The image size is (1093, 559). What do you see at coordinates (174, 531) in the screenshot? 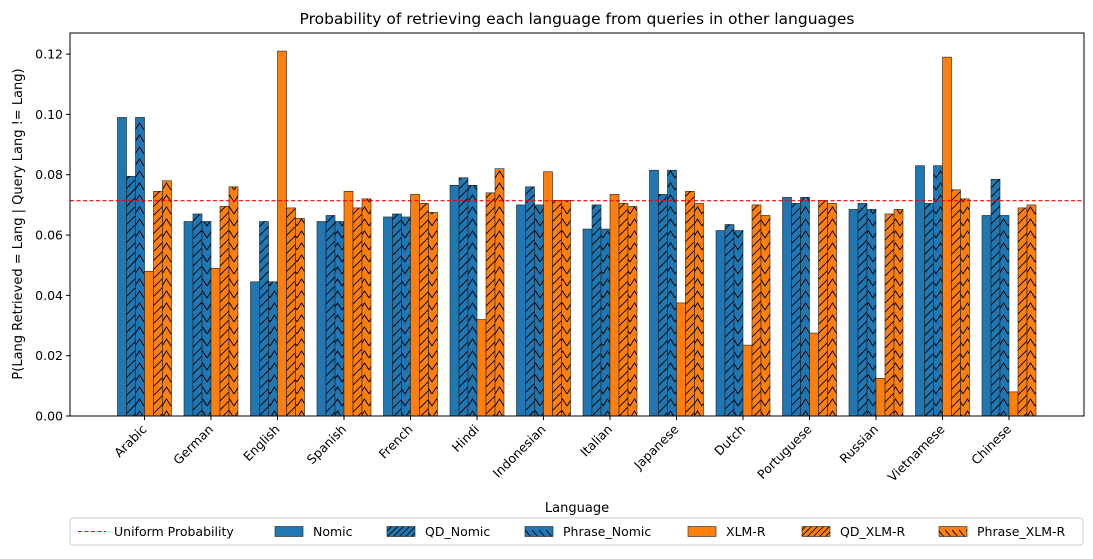
I see `legend-label-uniform-probability: Uniform Probability` at bounding box center [174, 531].